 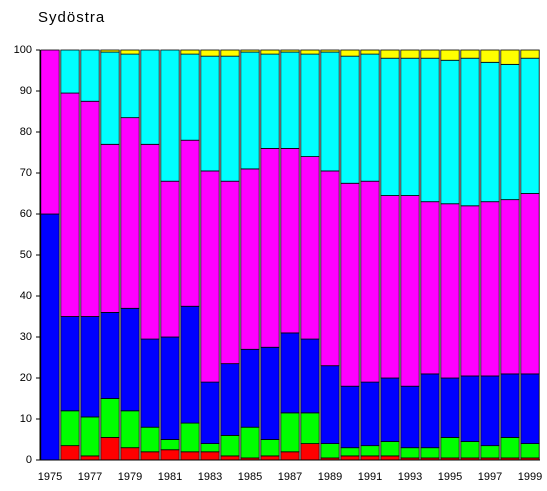 What do you see at coordinates (450, 477) in the screenshot?
I see `x-tick-label: 1995` at bounding box center [450, 477].